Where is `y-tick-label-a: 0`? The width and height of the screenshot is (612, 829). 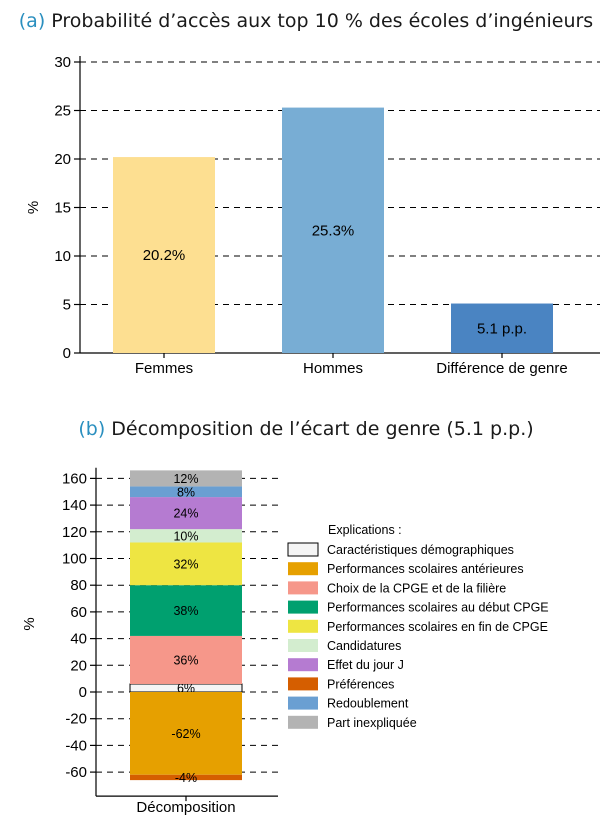 y-tick-label-a: 0 is located at coordinates (67, 353).